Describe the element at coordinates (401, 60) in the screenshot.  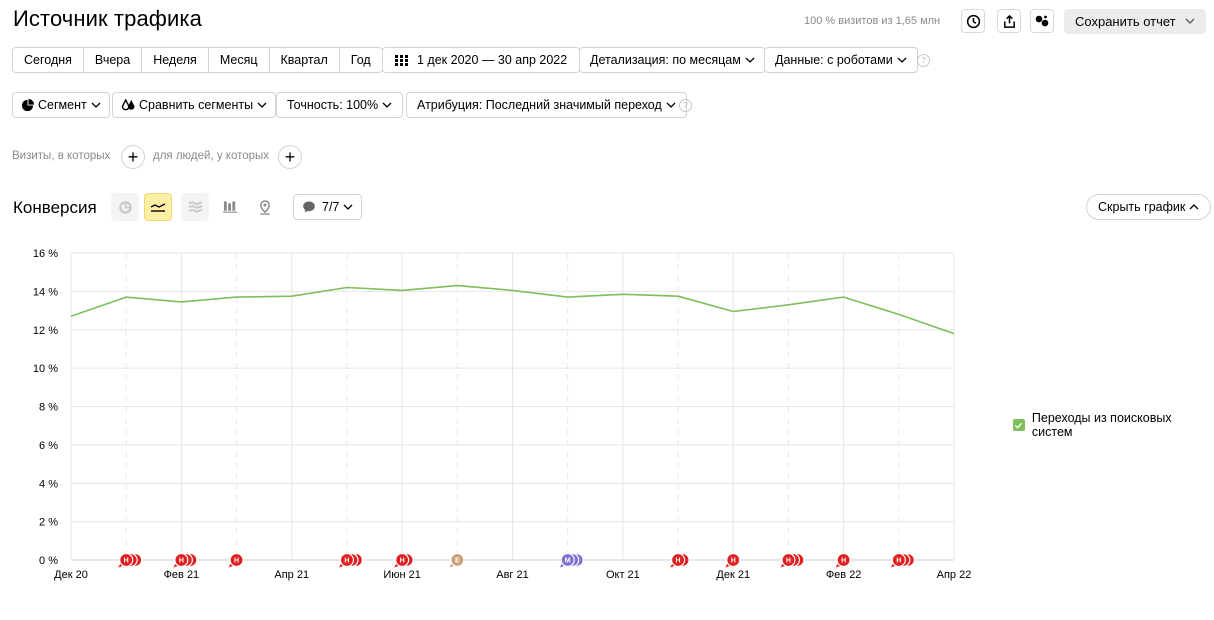
I see `calendar-icon` at that location.